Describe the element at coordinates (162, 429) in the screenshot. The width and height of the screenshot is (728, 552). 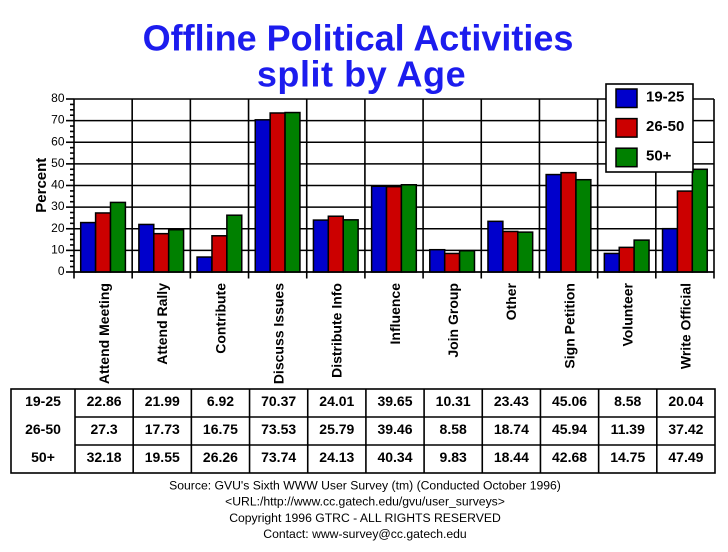
I see `svg-text: 17.73` at that location.